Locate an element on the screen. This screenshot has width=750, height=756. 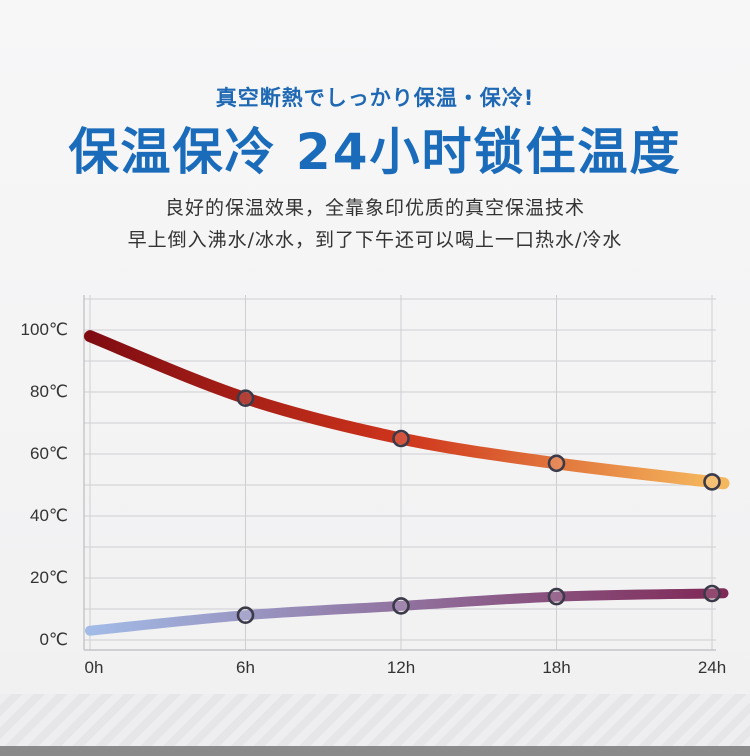
description-line-2: 早上倒入沸水/冰水，到了下午还可以喝上一口热水/冷水 is located at coordinates (375, 240).